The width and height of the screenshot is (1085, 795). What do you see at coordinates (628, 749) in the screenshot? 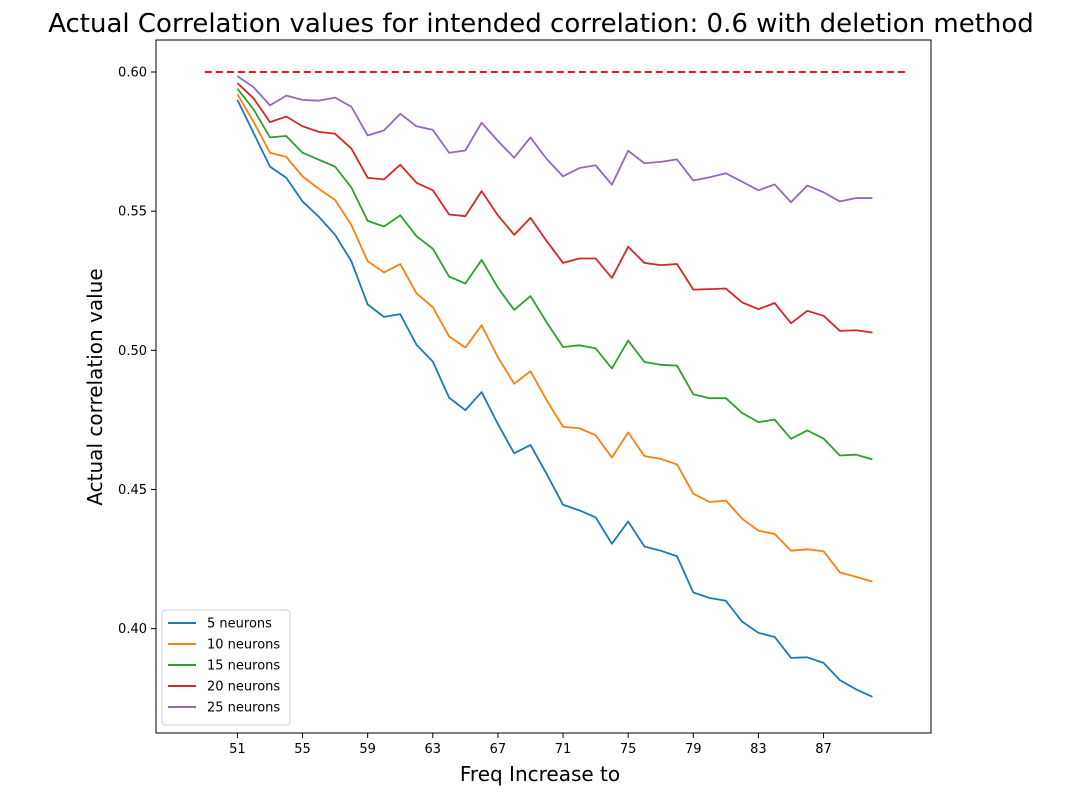
I see `x-tick-label: 75` at bounding box center [628, 749].